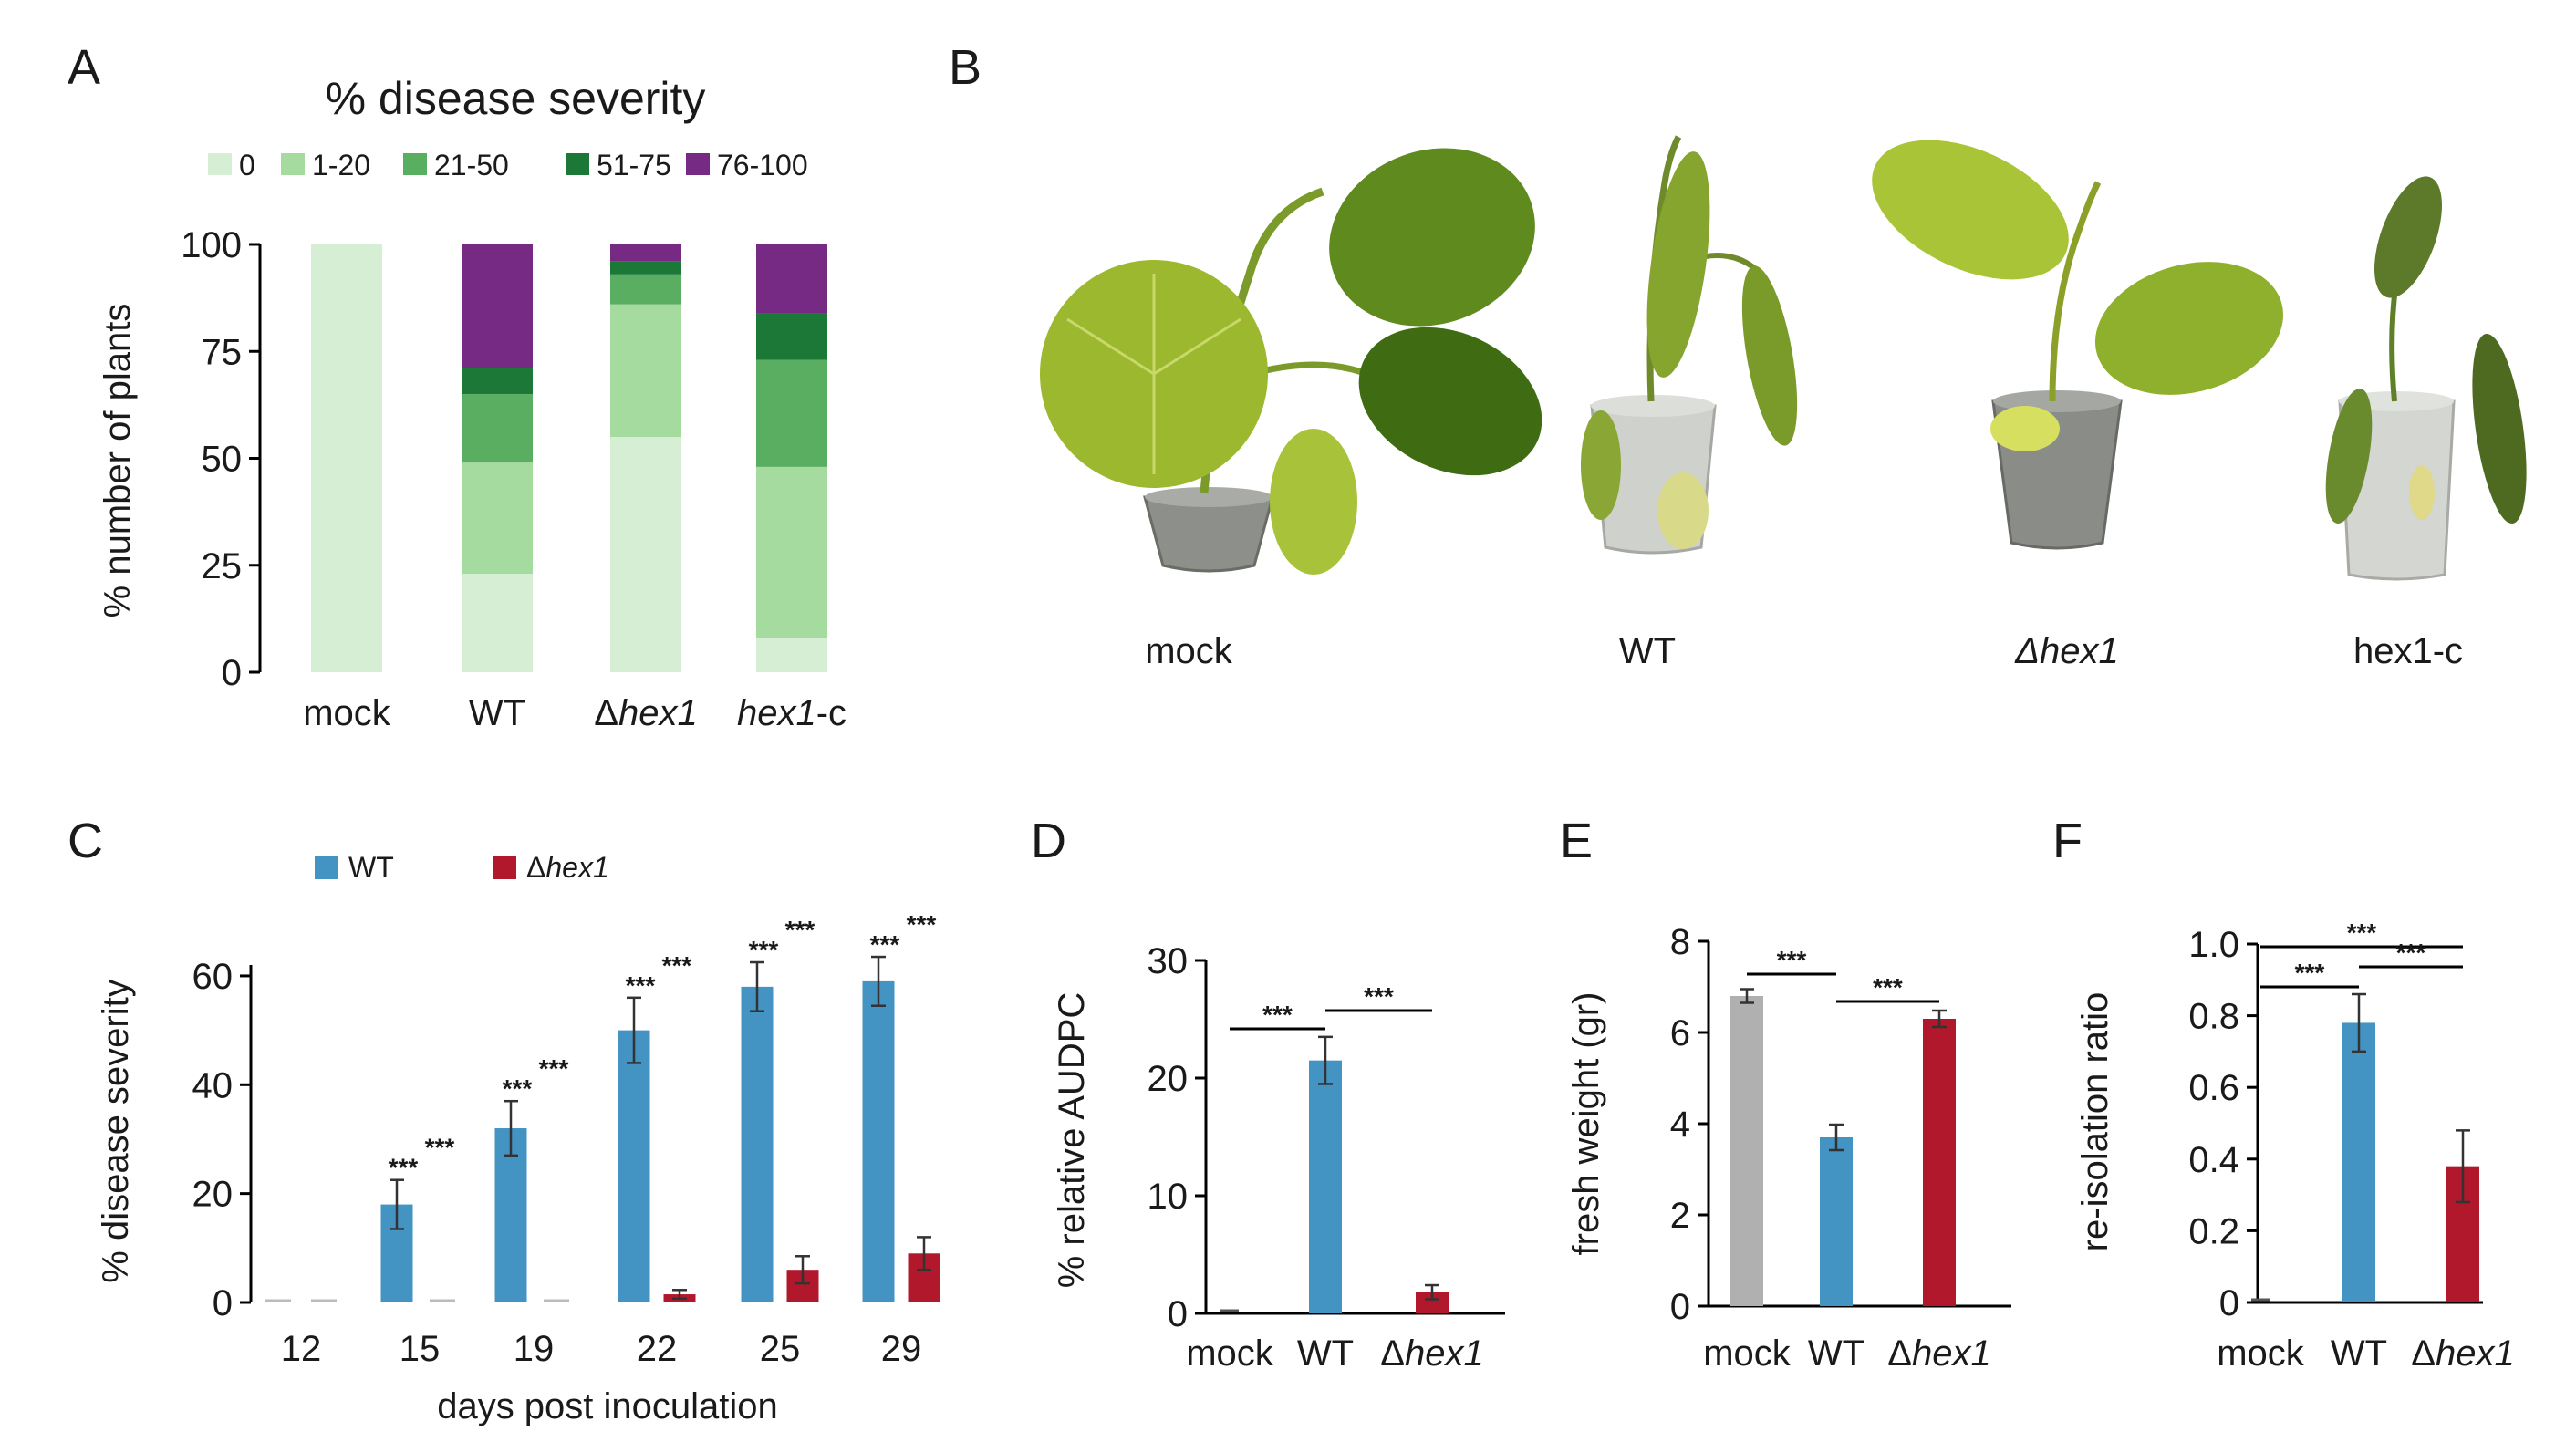  What do you see at coordinates (1836, 1353) in the screenshot?
I see `panel-e-x-tick-label: WT` at bounding box center [1836, 1353].